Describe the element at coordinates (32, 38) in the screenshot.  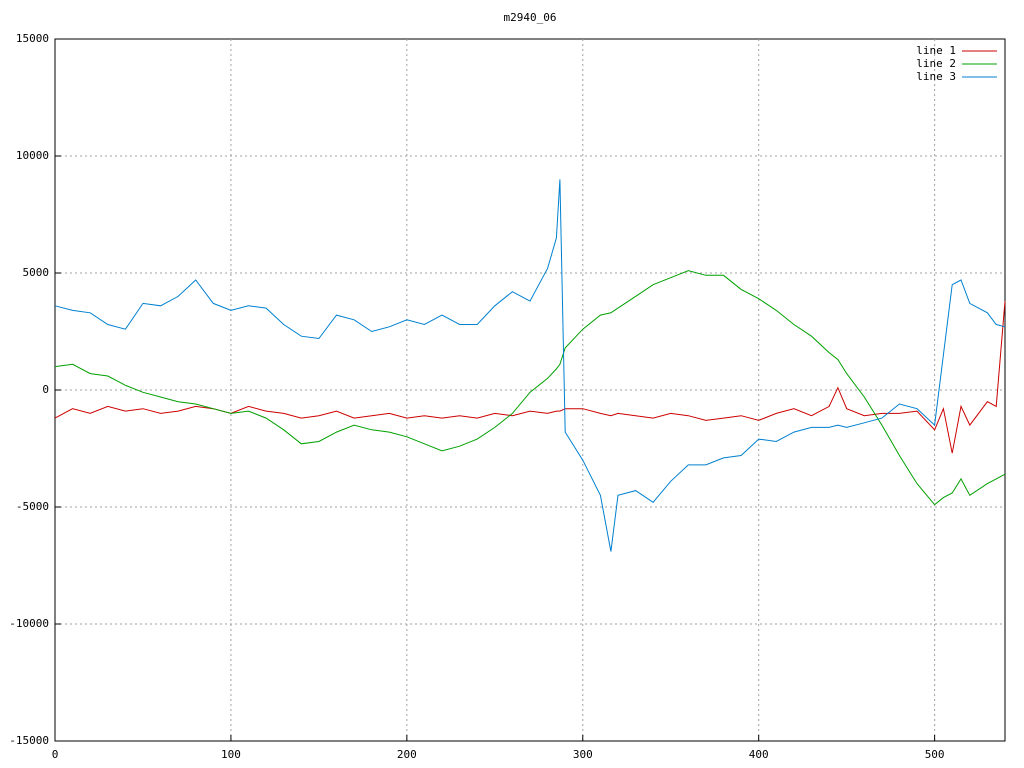
I see `y-tick-label: 15000` at that location.